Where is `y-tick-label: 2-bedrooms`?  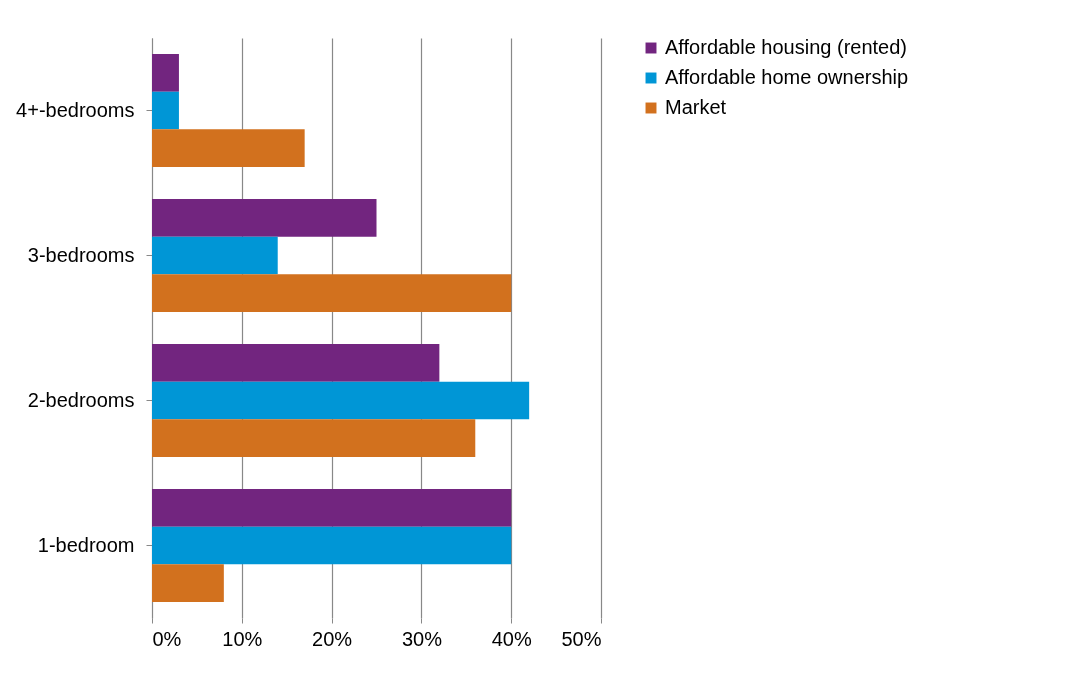
y-tick-label: 2-bedrooms is located at coordinates (81, 399).